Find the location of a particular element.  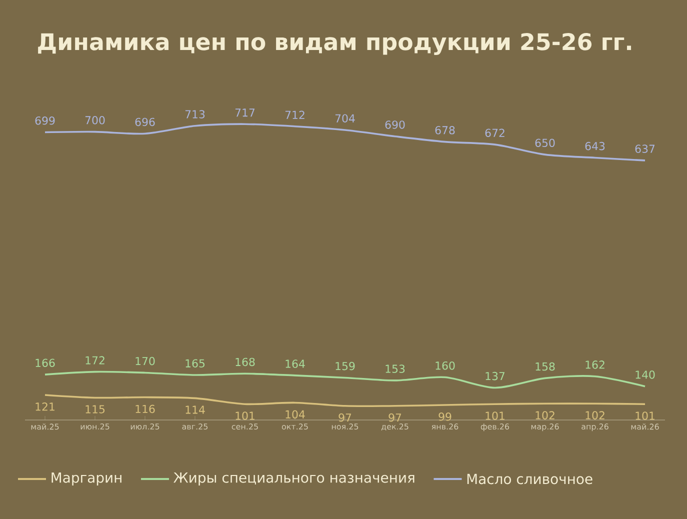

data-label: 159 is located at coordinates (345, 366).